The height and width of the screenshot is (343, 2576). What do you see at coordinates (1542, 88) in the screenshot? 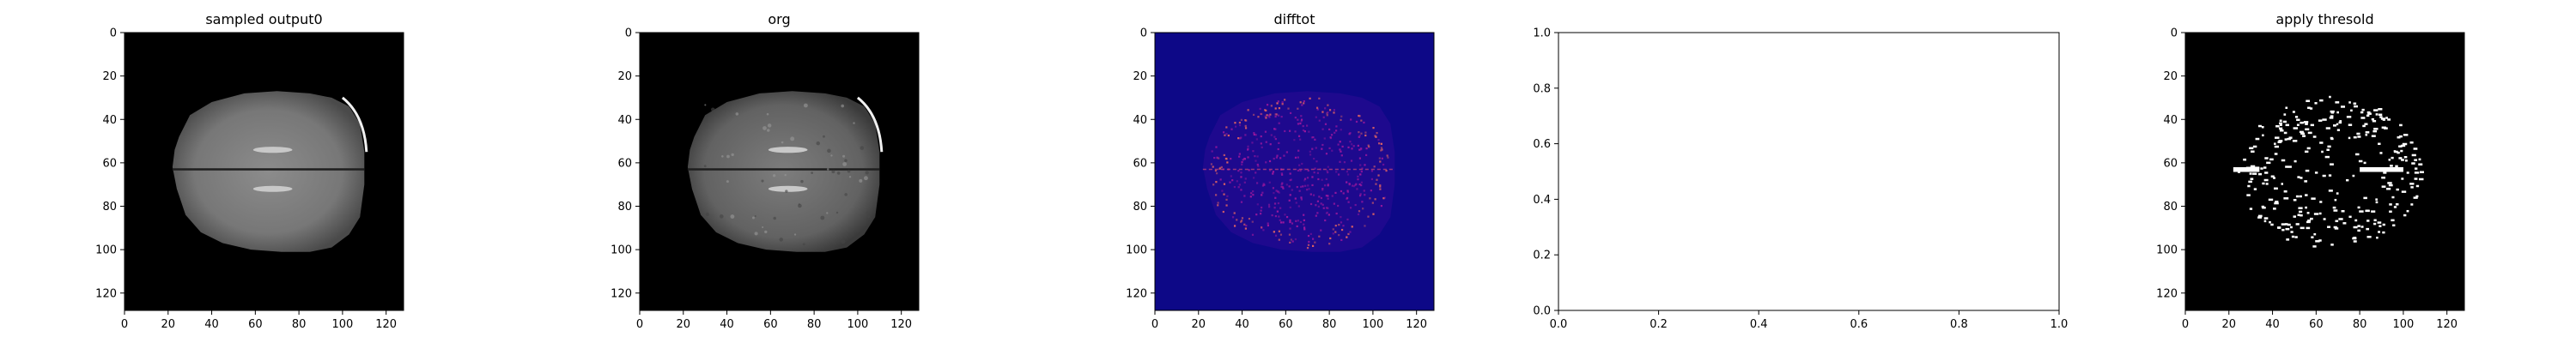
I see `y-tick-label: 0.8` at bounding box center [1542, 88].